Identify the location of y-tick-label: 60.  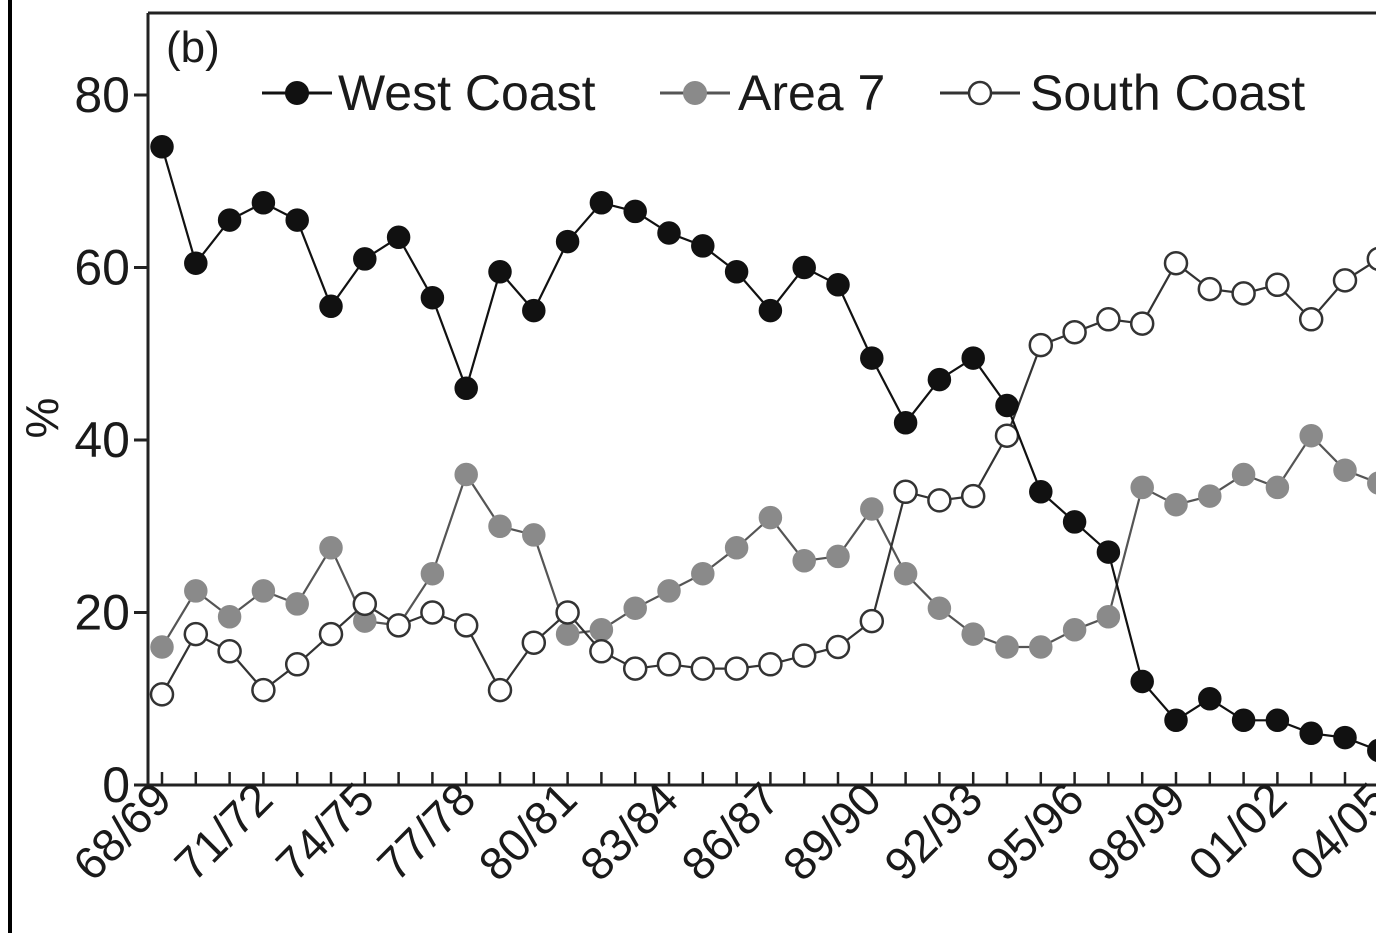
(102, 268).